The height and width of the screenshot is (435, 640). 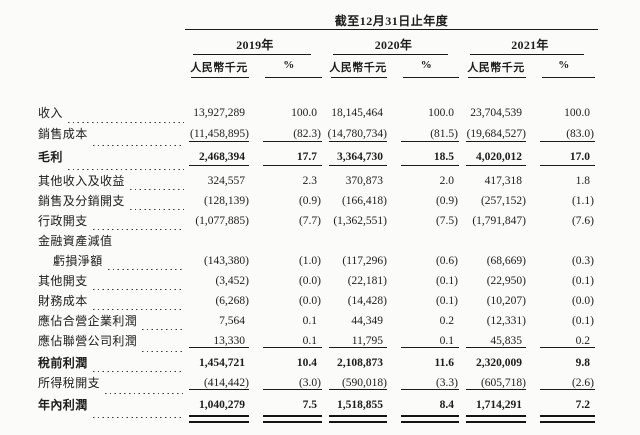 What do you see at coordinates (226, 201) in the screenshot?
I see `amount-cell-2019: (128,139)` at bounding box center [226, 201].